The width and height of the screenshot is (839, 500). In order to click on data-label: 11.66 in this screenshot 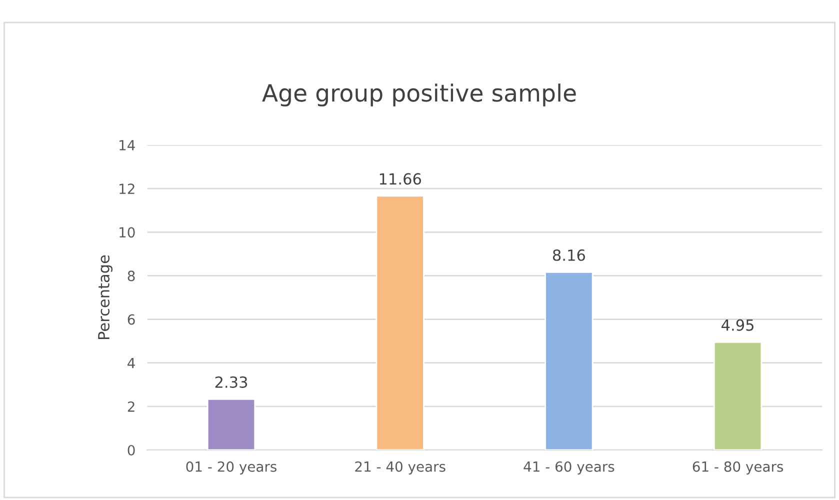, I will do `click(401, 179)`.